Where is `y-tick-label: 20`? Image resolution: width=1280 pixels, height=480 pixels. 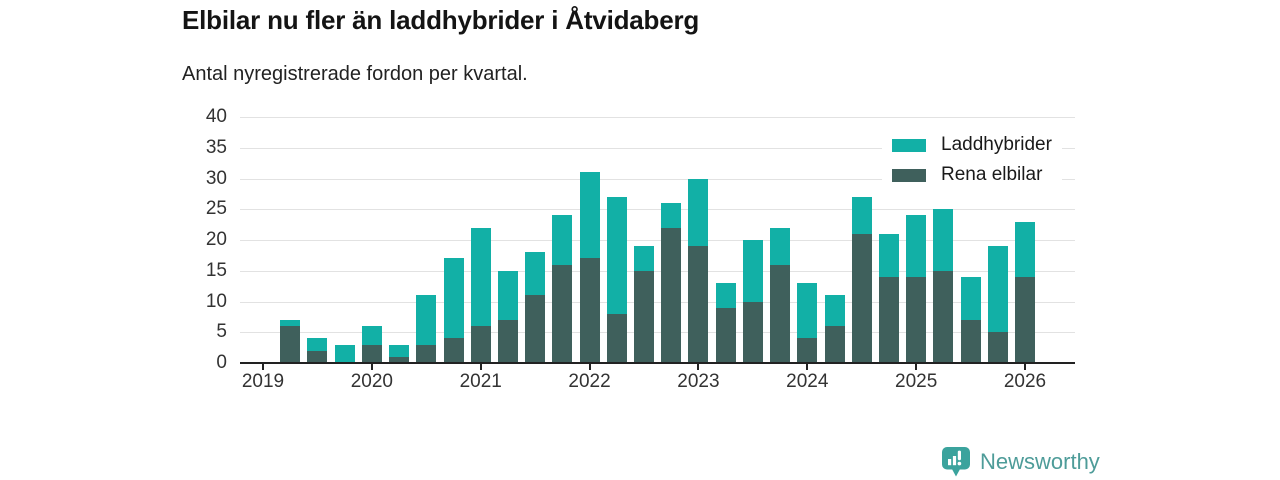 y-tick-label: 20 is located at coordinates (216, 239).